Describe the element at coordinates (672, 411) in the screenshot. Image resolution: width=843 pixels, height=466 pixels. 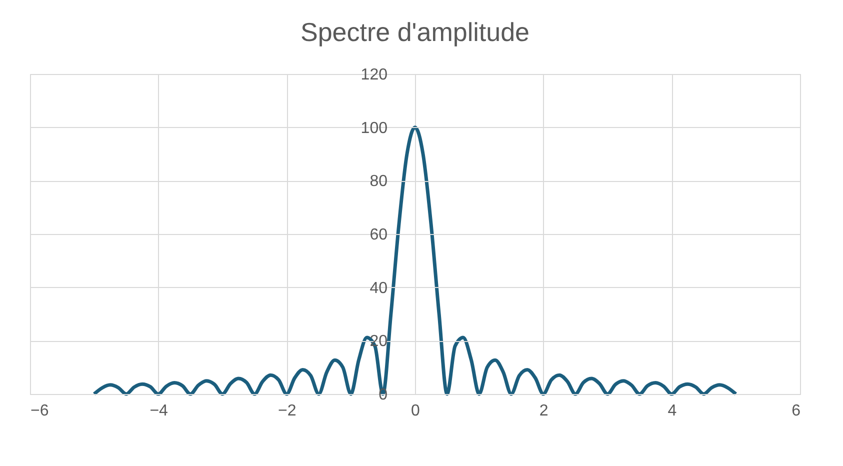
I see `x-tick-label: 4` at that location.